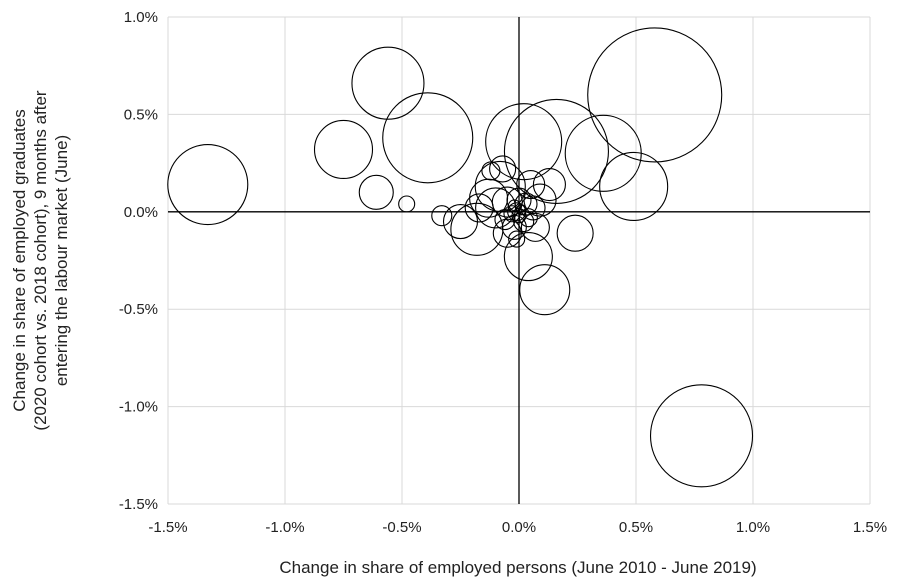 Image resolution: width=897 pixels, height=581 pixels. I want to click on y-tick-labels: 1.0% 0.5% 0.0% -0.5% -1.0% -1.5%, so click(138, 261).